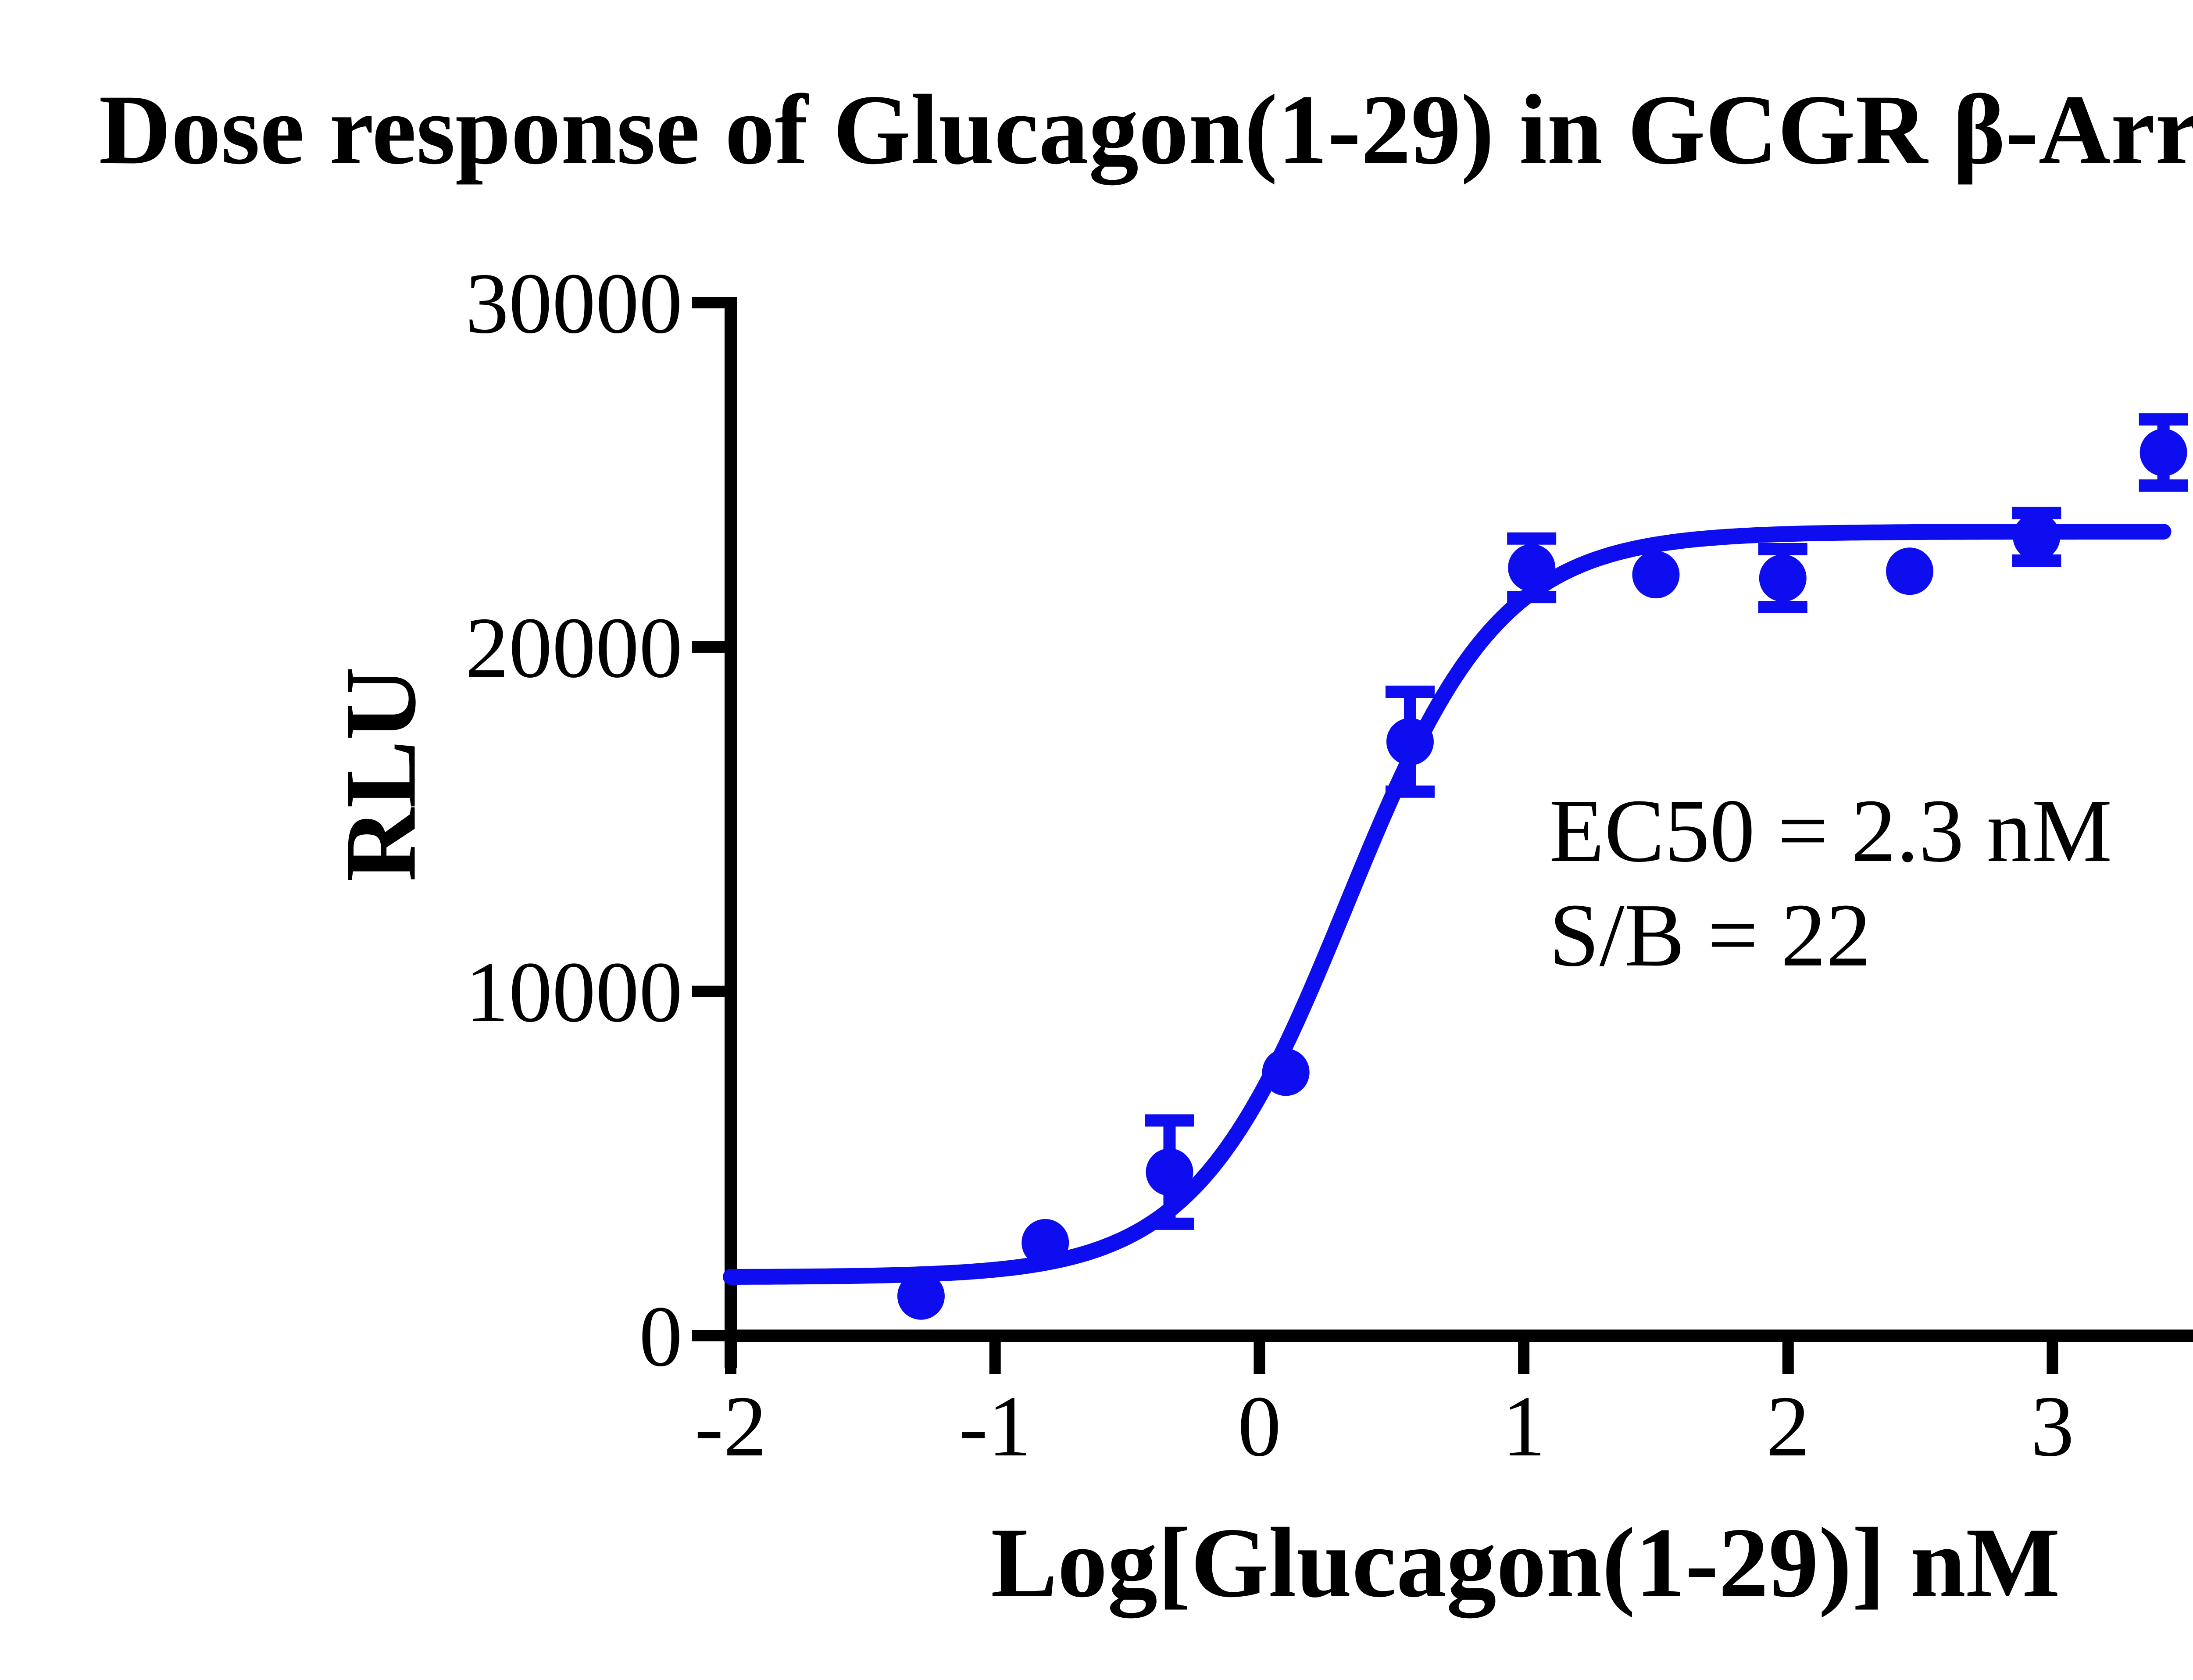 Image resolution: width=2193 pixels, height=1680 pixels. What do you see at coordinates (2052, 1426) in the screenshot?
I see `x-tick-label: 3` at bounding box center [2052, 1426].